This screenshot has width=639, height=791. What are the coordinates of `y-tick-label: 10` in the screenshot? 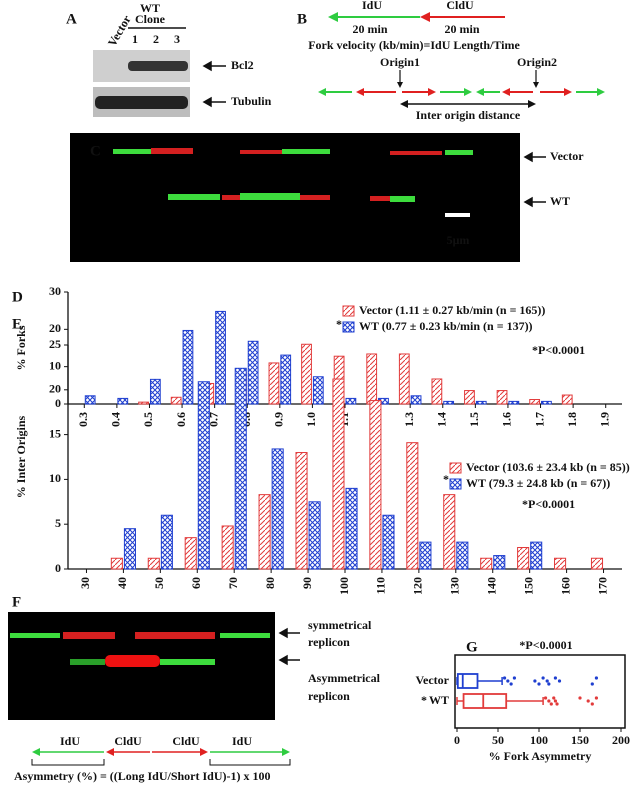 It's located at (55, 365).